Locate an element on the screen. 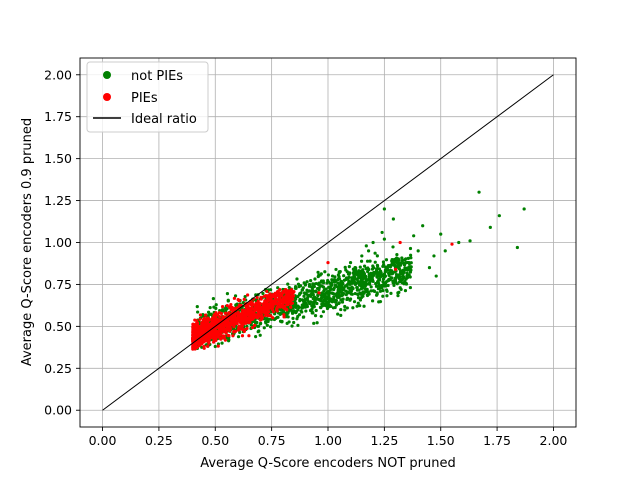  y-axis-ticks: 0.00 0.25 0.50 0.75 1.00 1.25 1.50 1.75 2.00 is located at coordinates (62, 242).